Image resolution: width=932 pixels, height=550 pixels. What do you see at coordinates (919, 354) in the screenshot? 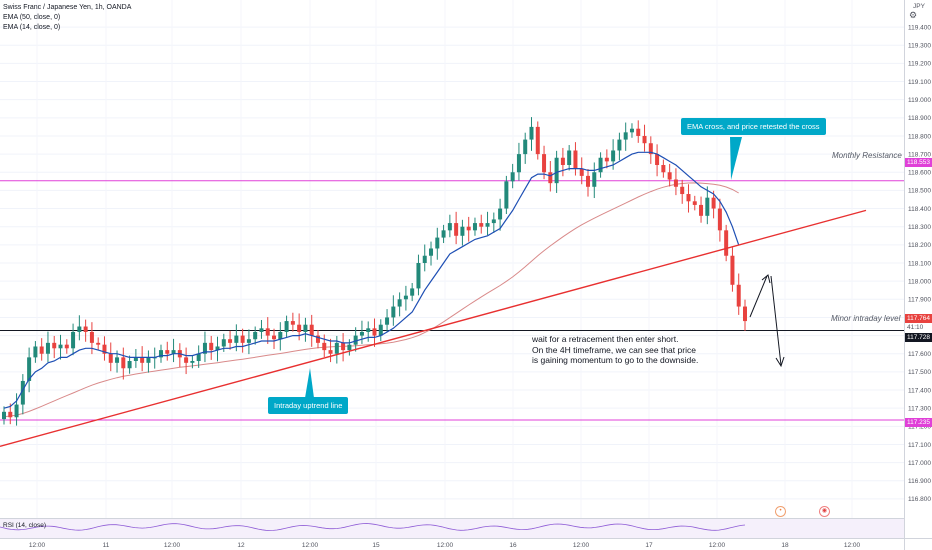
I see `y-tick-label: 117.600` at bounding box center [919, 354].